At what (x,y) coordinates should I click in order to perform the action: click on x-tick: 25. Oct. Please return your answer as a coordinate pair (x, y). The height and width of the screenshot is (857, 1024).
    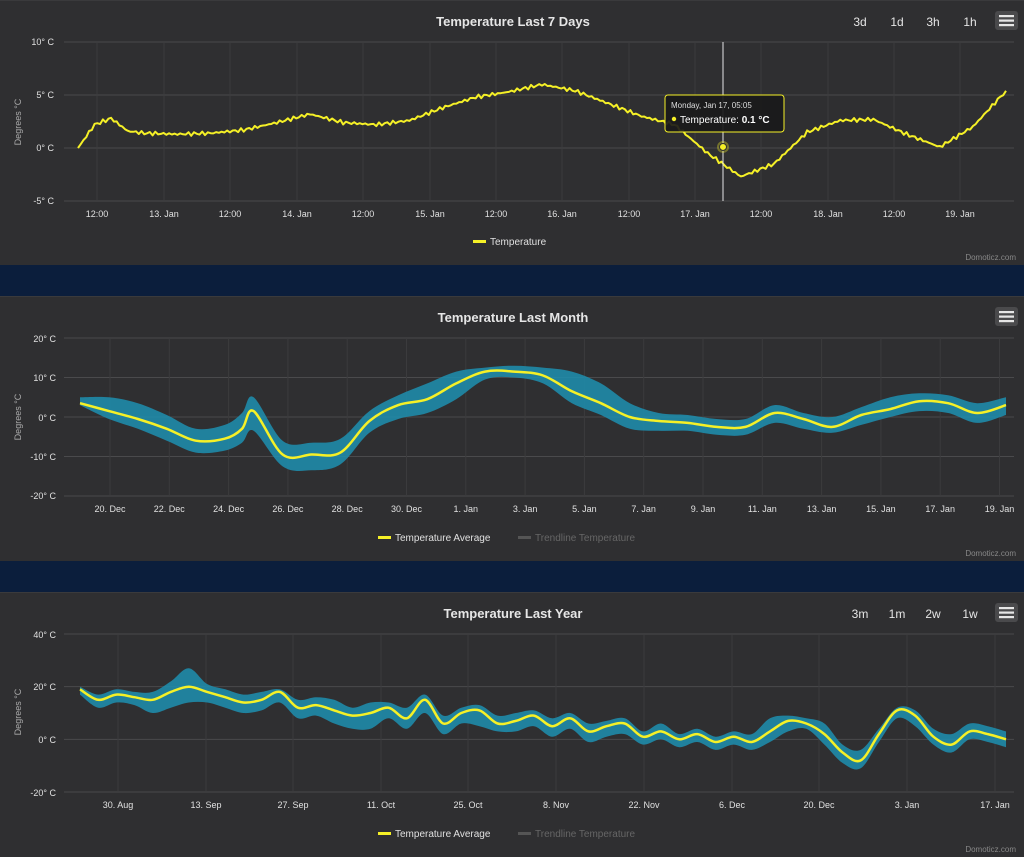
    Looking at the image, I should click on (468, 805).